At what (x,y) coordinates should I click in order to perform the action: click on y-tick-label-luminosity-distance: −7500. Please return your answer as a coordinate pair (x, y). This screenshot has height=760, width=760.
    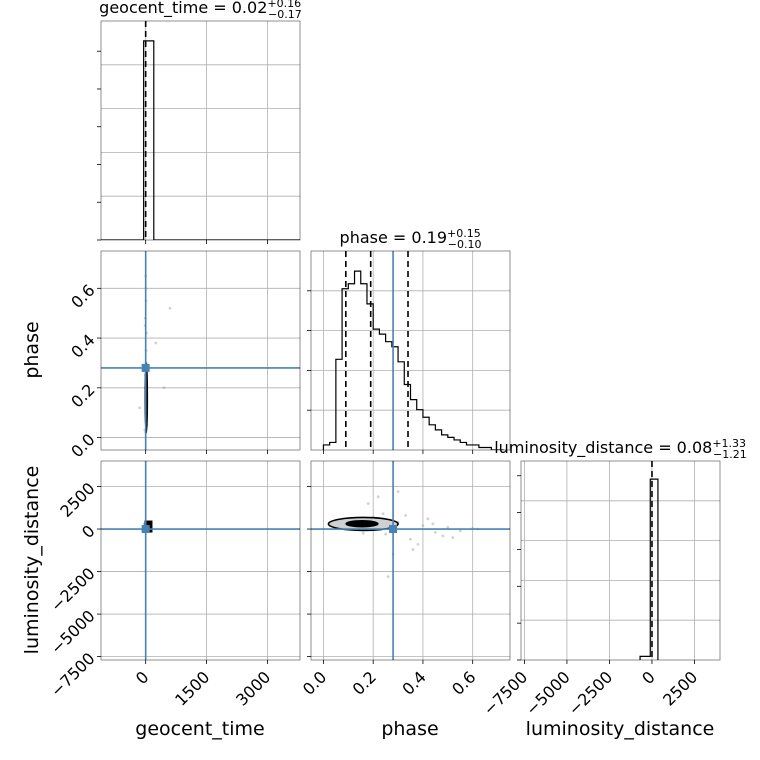
    Looking at the image, I should click on (73, 675).